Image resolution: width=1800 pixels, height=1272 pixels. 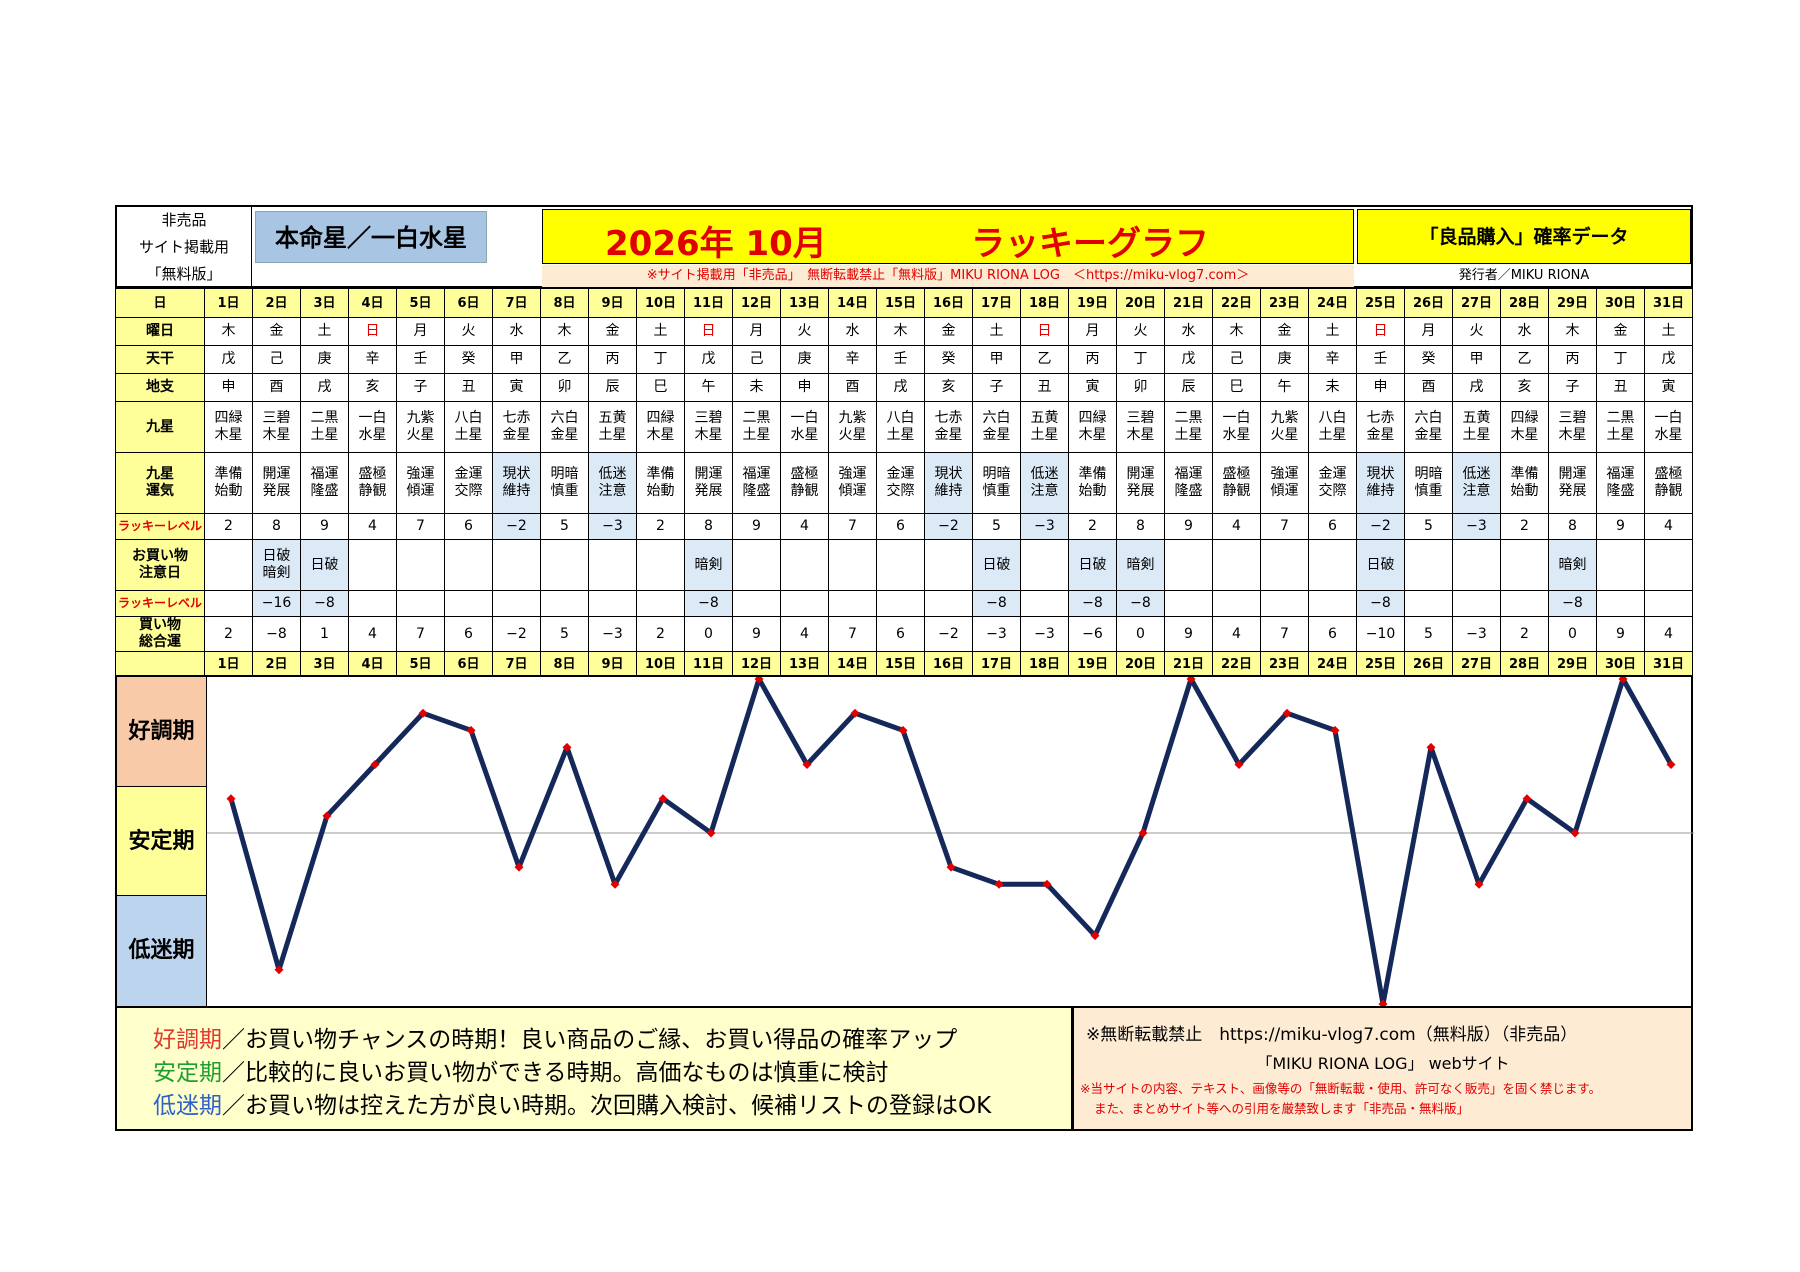 What do you see at coordinates (420, 664) in the screenshot?
I see `row-days-bottom-cell: 5日` at bounding box center [420, 664].